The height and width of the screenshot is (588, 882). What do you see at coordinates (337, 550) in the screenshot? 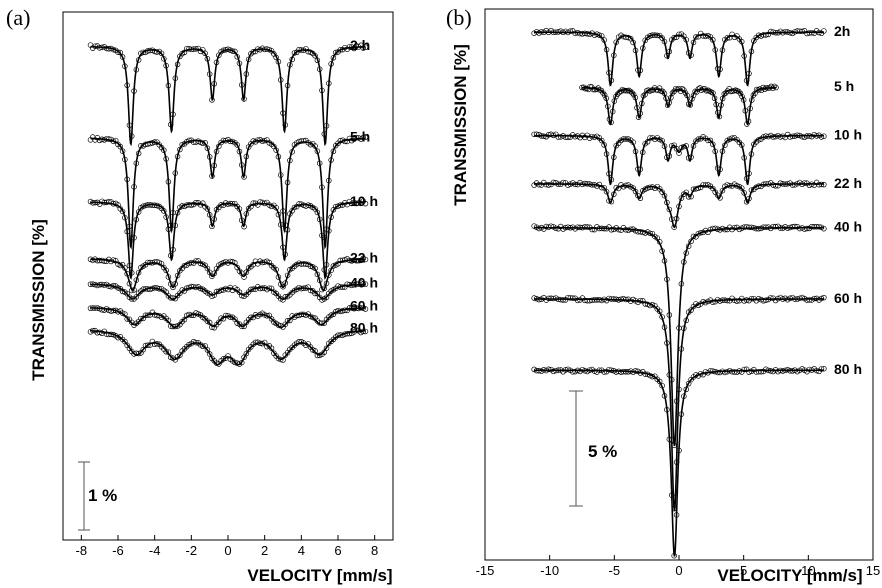
I see `x-tick-label: 6` at bounding box center [337, 550].